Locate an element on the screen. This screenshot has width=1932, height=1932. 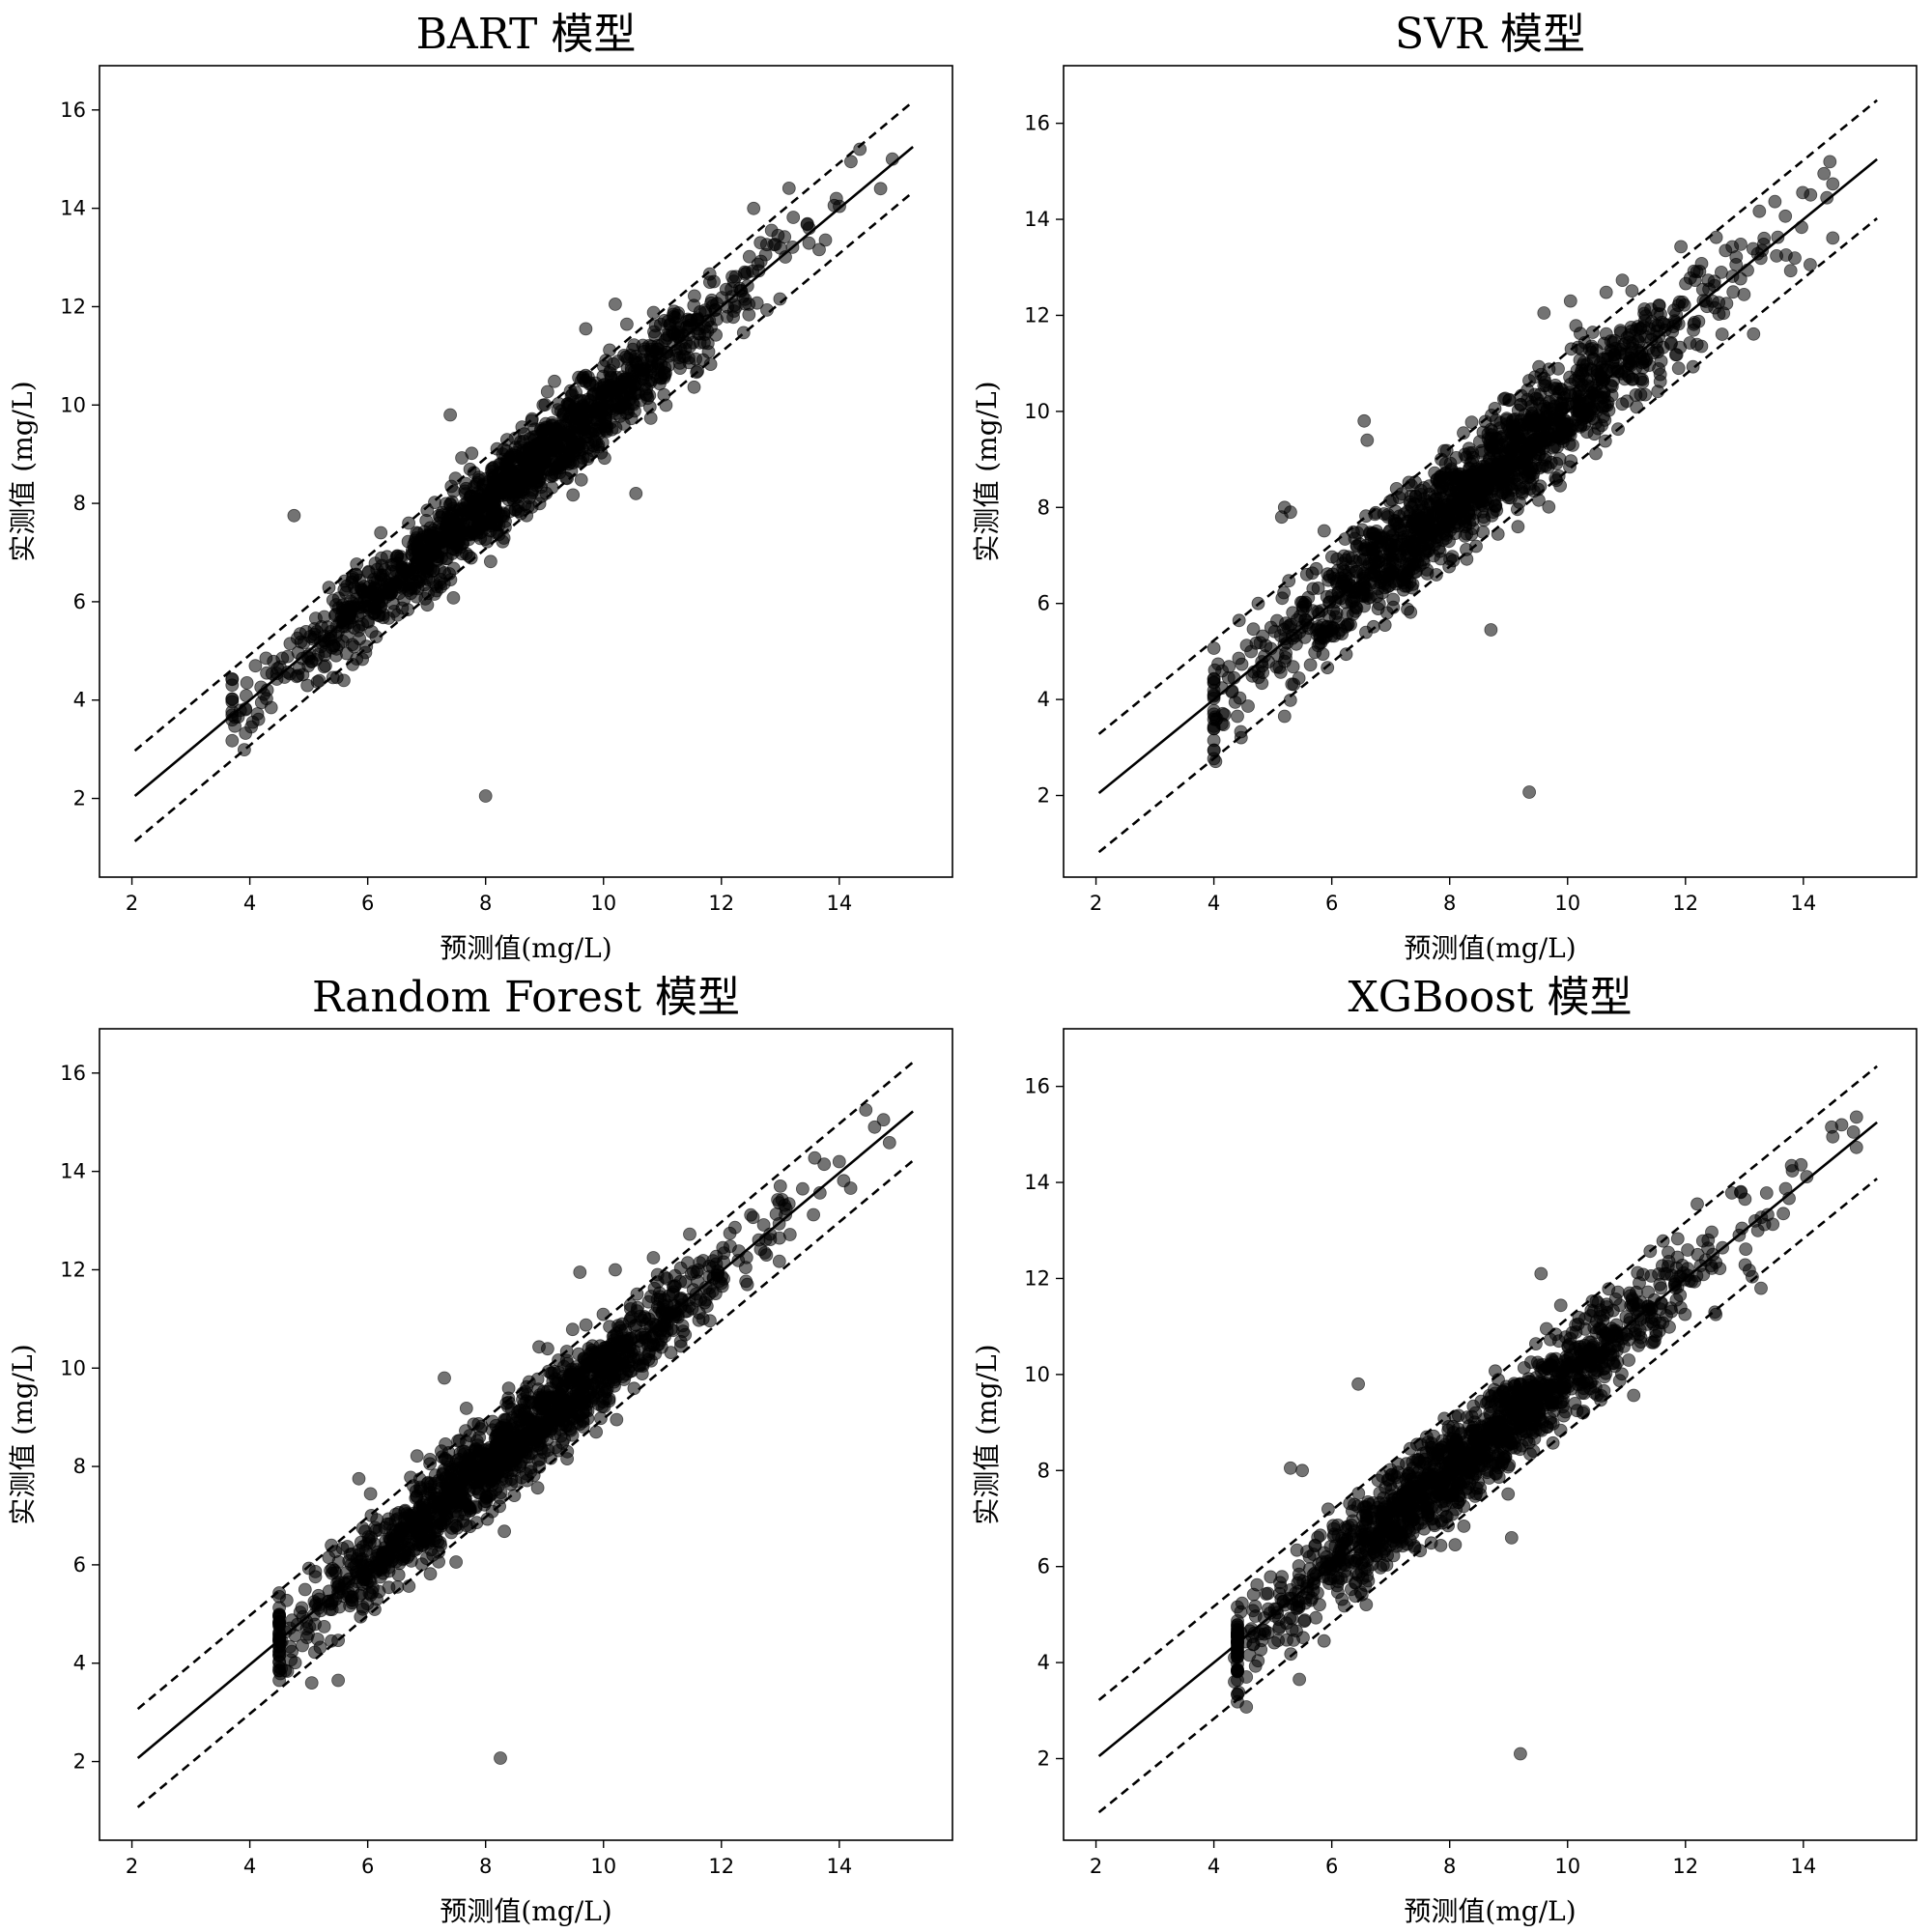
bound-line is located at coordinates (1487, 417).